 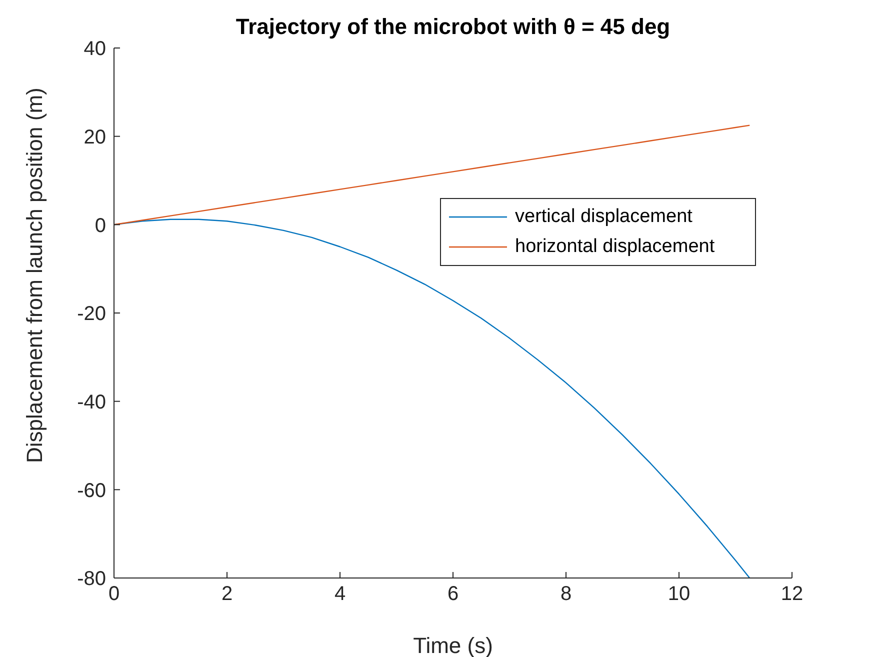 I want to click on x-tick-label: 8, so click(x=566, y=594).